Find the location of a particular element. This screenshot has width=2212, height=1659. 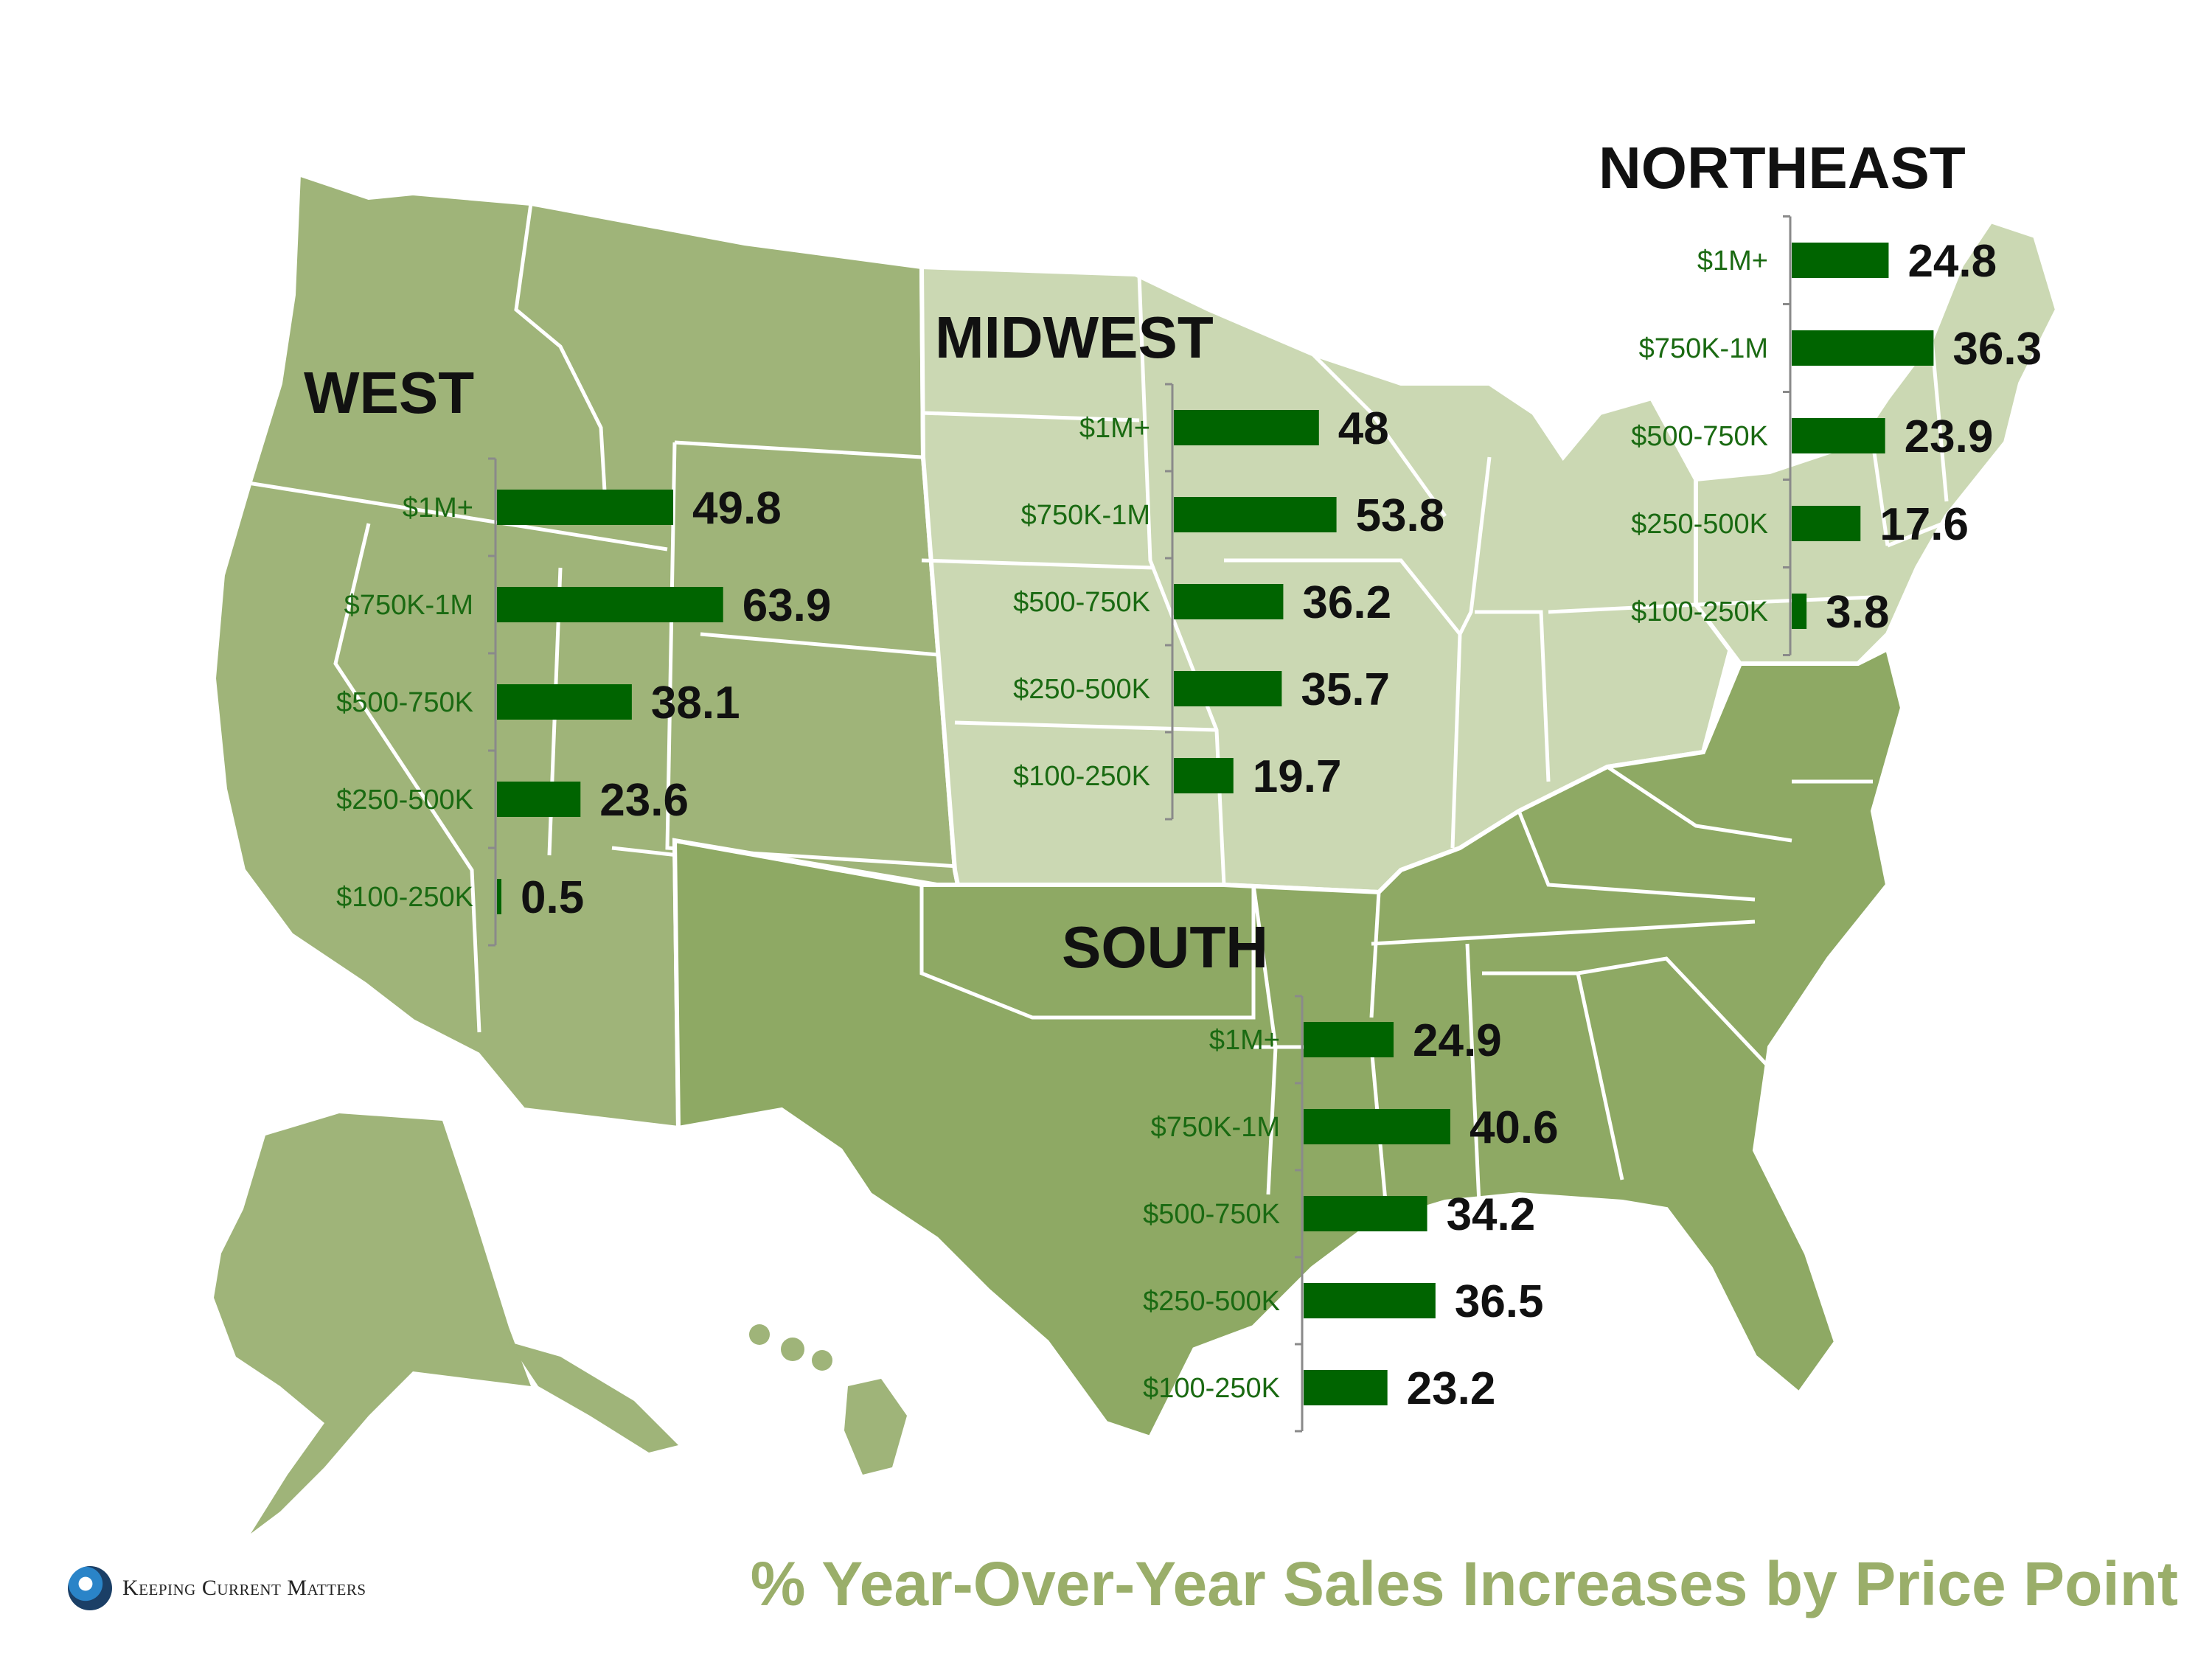

south-category-label: $500-750K is located at coordinates (1211, 1214).